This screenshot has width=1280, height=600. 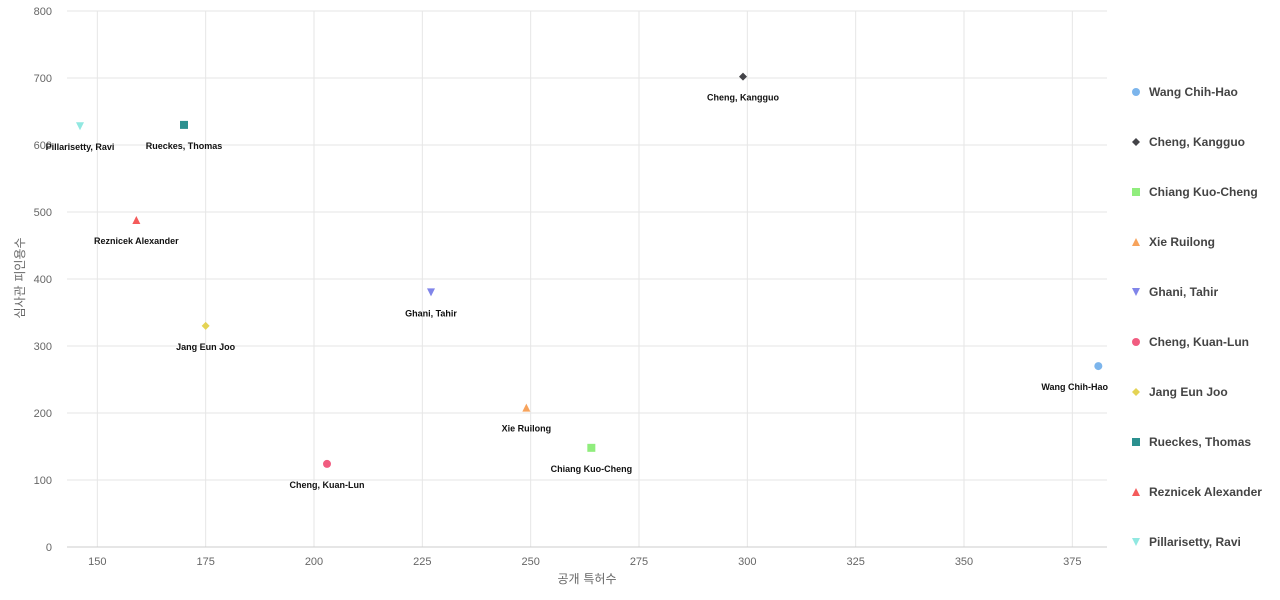 What do you see at coordinates (747, 562) in the screenshot?
I see `x-tick-label: 300` at bounding box center [747, 562].